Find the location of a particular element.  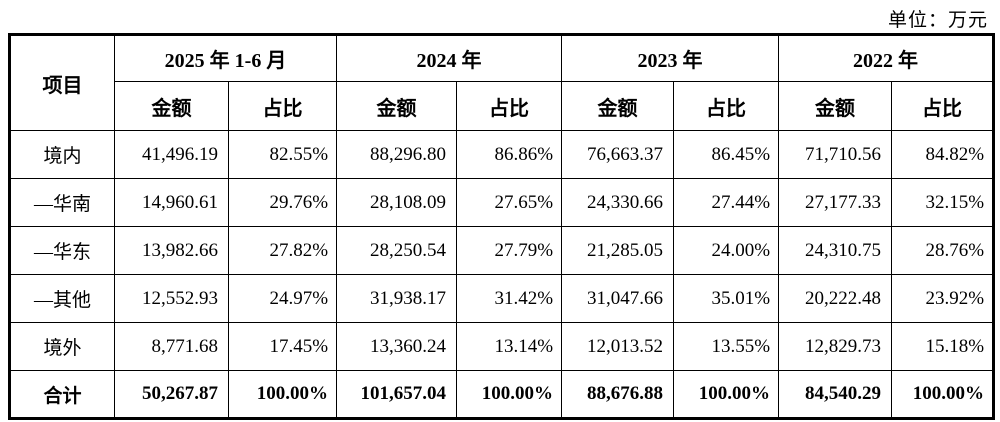

cell-ratio: 15.18% is located at coordinates (943, 346).